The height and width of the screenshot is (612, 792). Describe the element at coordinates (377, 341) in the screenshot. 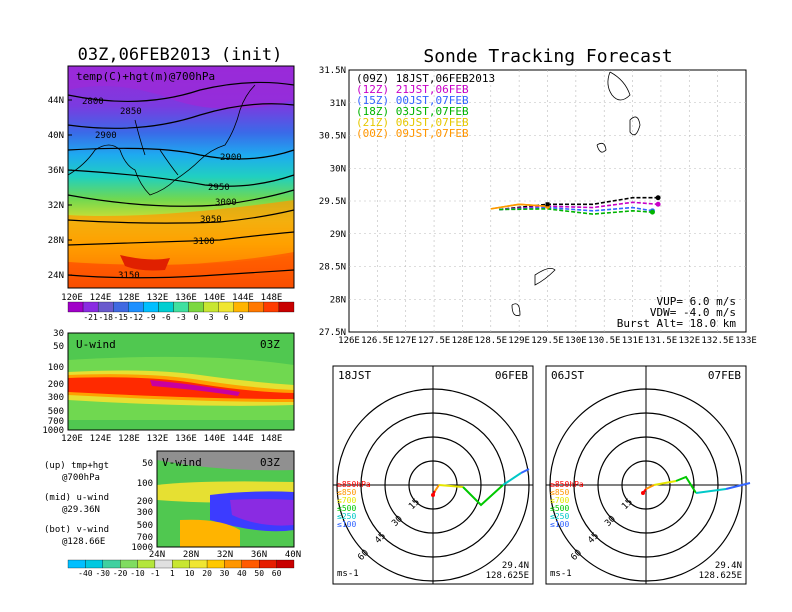

I see `lon-tick-label: 126.5E` at that location.